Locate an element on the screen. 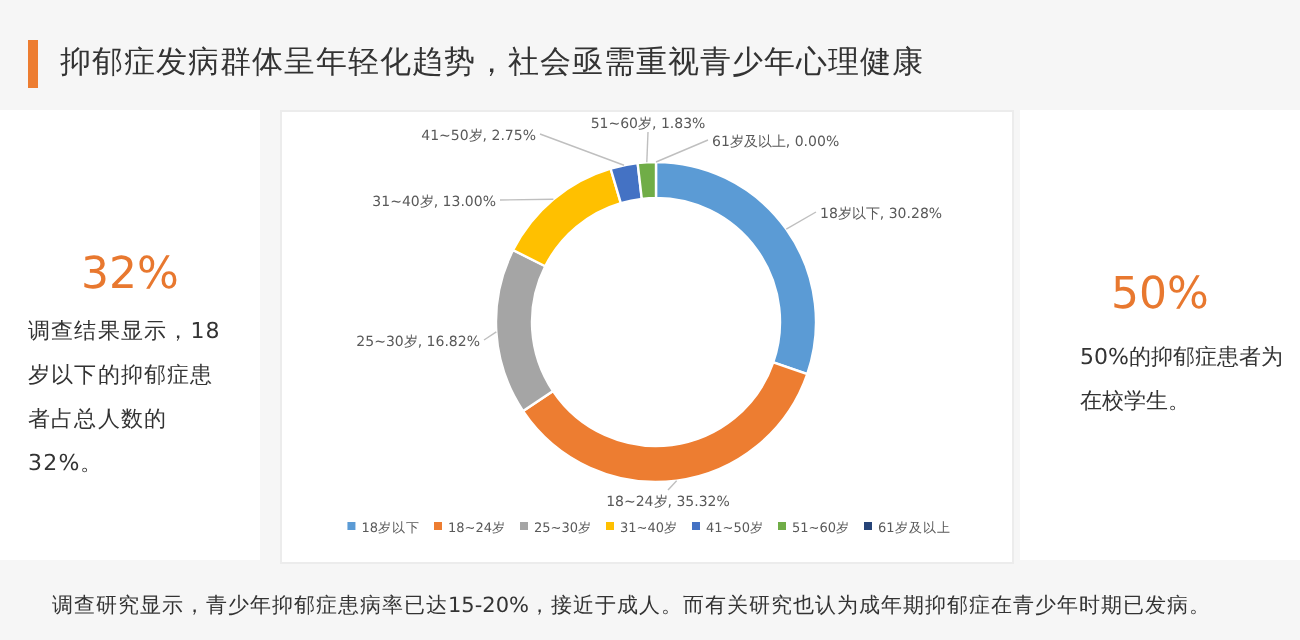 This screenshot has height=640, width=1300. text: 50%的抑郁症患者为在校学生。 is located at coordinates (1182, 380).